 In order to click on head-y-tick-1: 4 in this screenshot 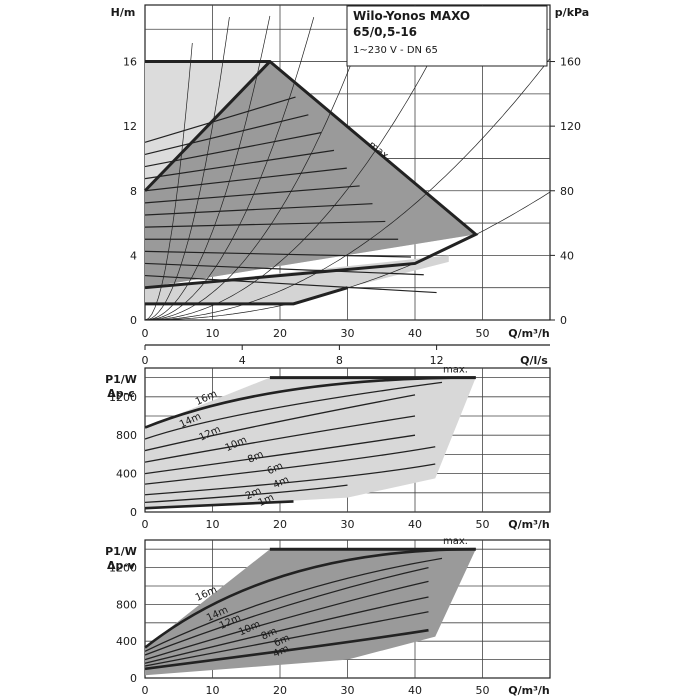, I will do `click(133, 255)`.